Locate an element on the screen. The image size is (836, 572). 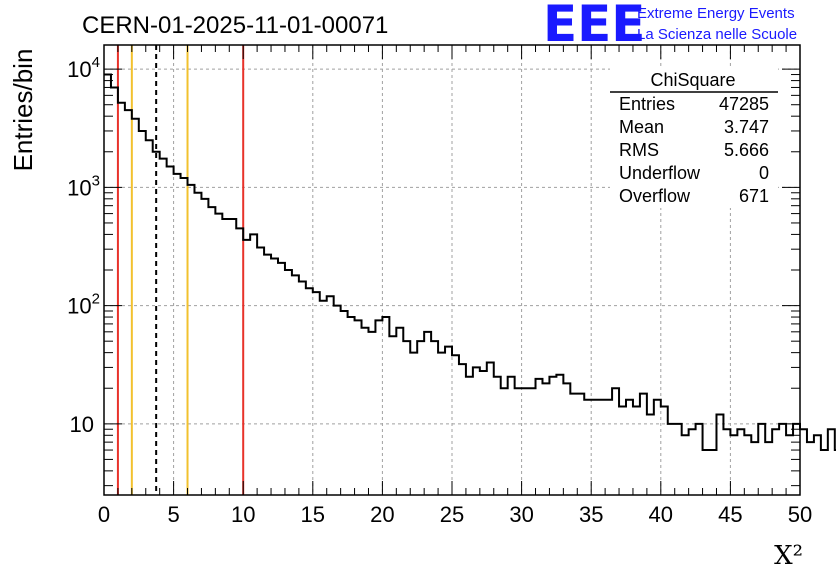
stats-label: Underflow is located at coordinates (660, 173).